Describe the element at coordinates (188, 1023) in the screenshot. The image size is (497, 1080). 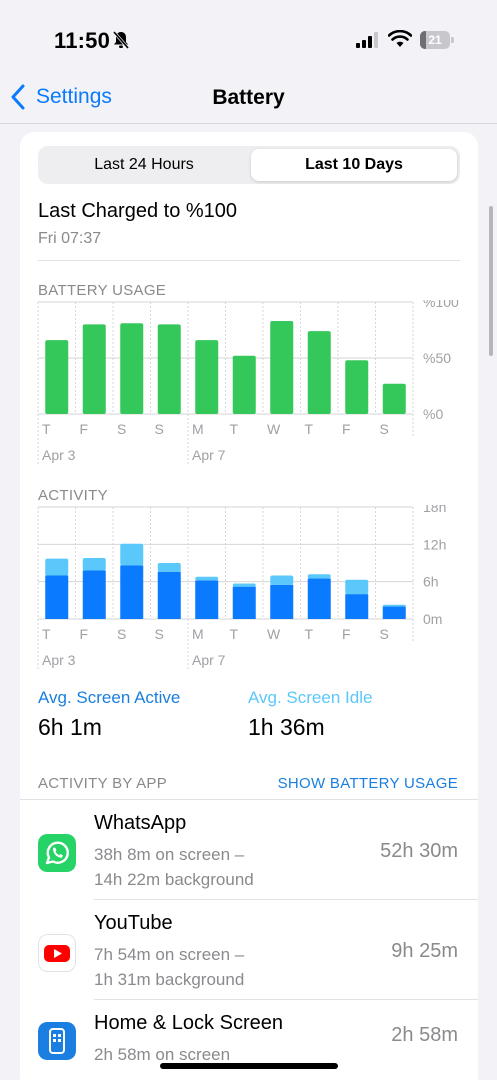
I see `app-name: Home & Lock Screen` at that location.